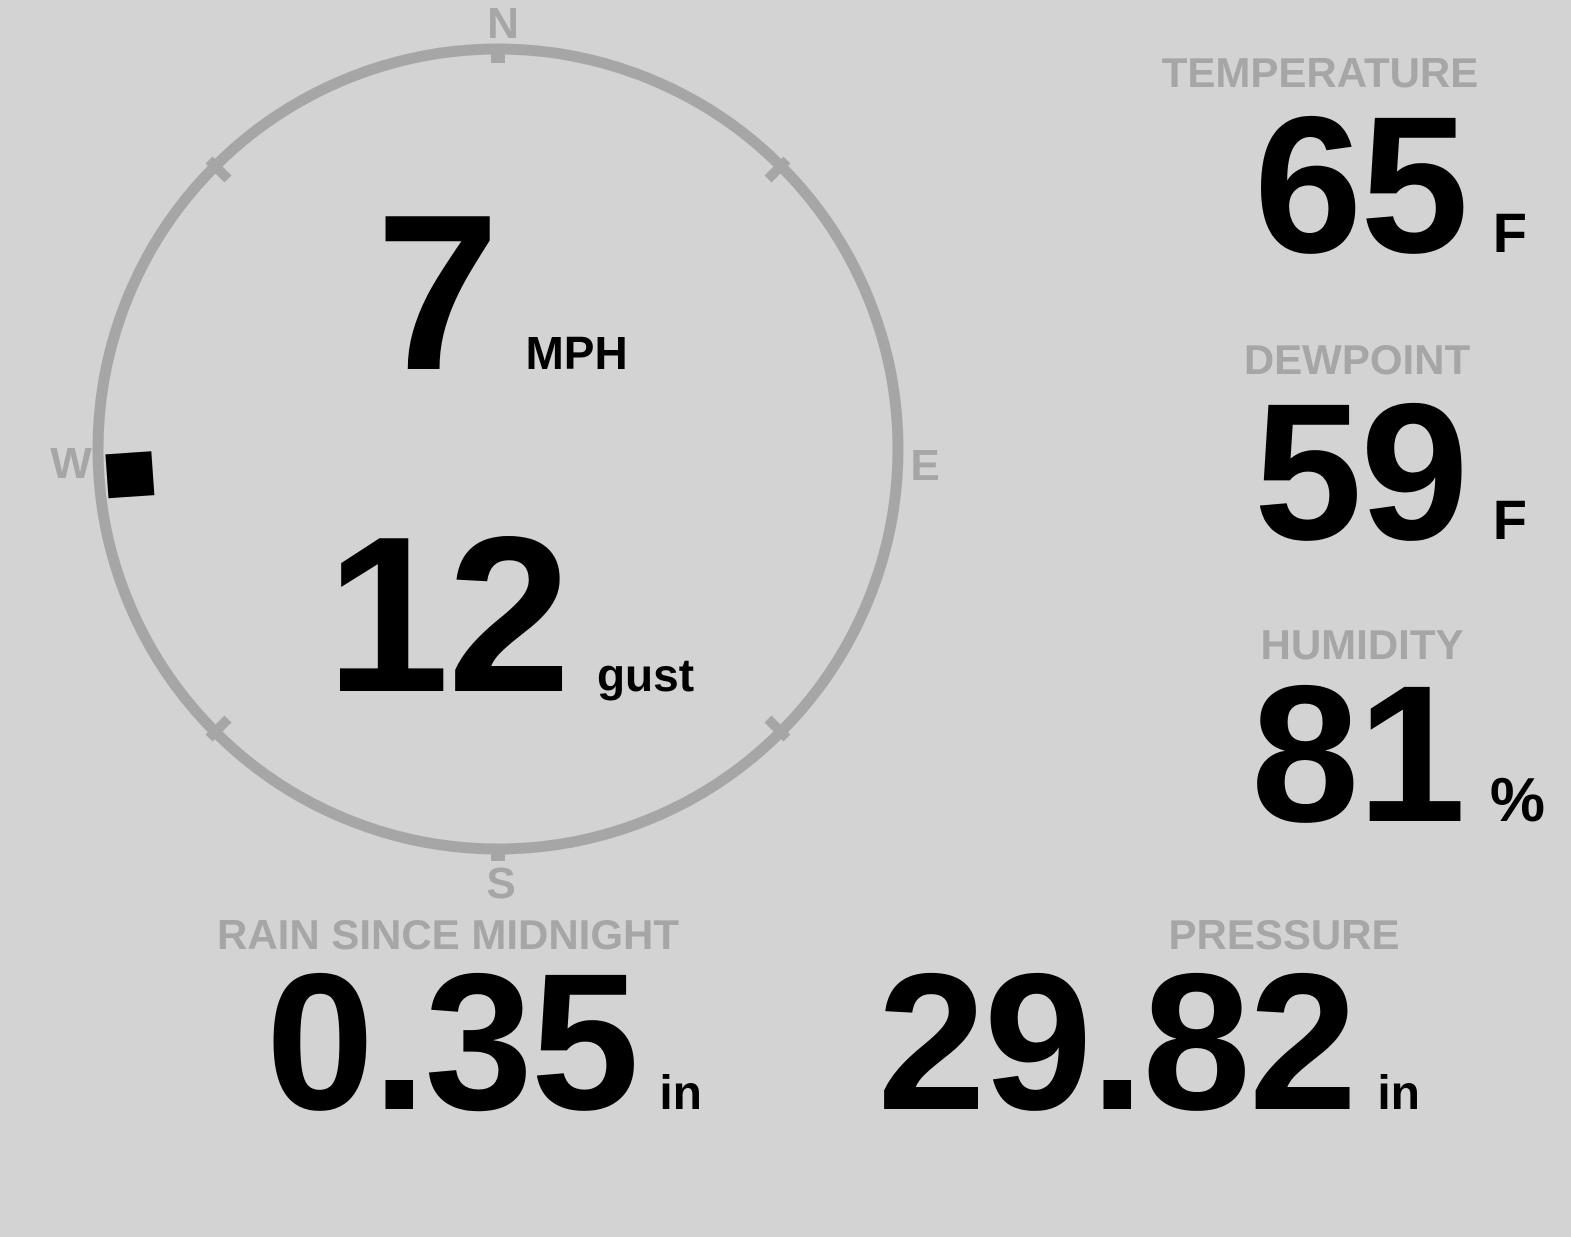  I want to click on wind-direction-marker, so click(130, 475).